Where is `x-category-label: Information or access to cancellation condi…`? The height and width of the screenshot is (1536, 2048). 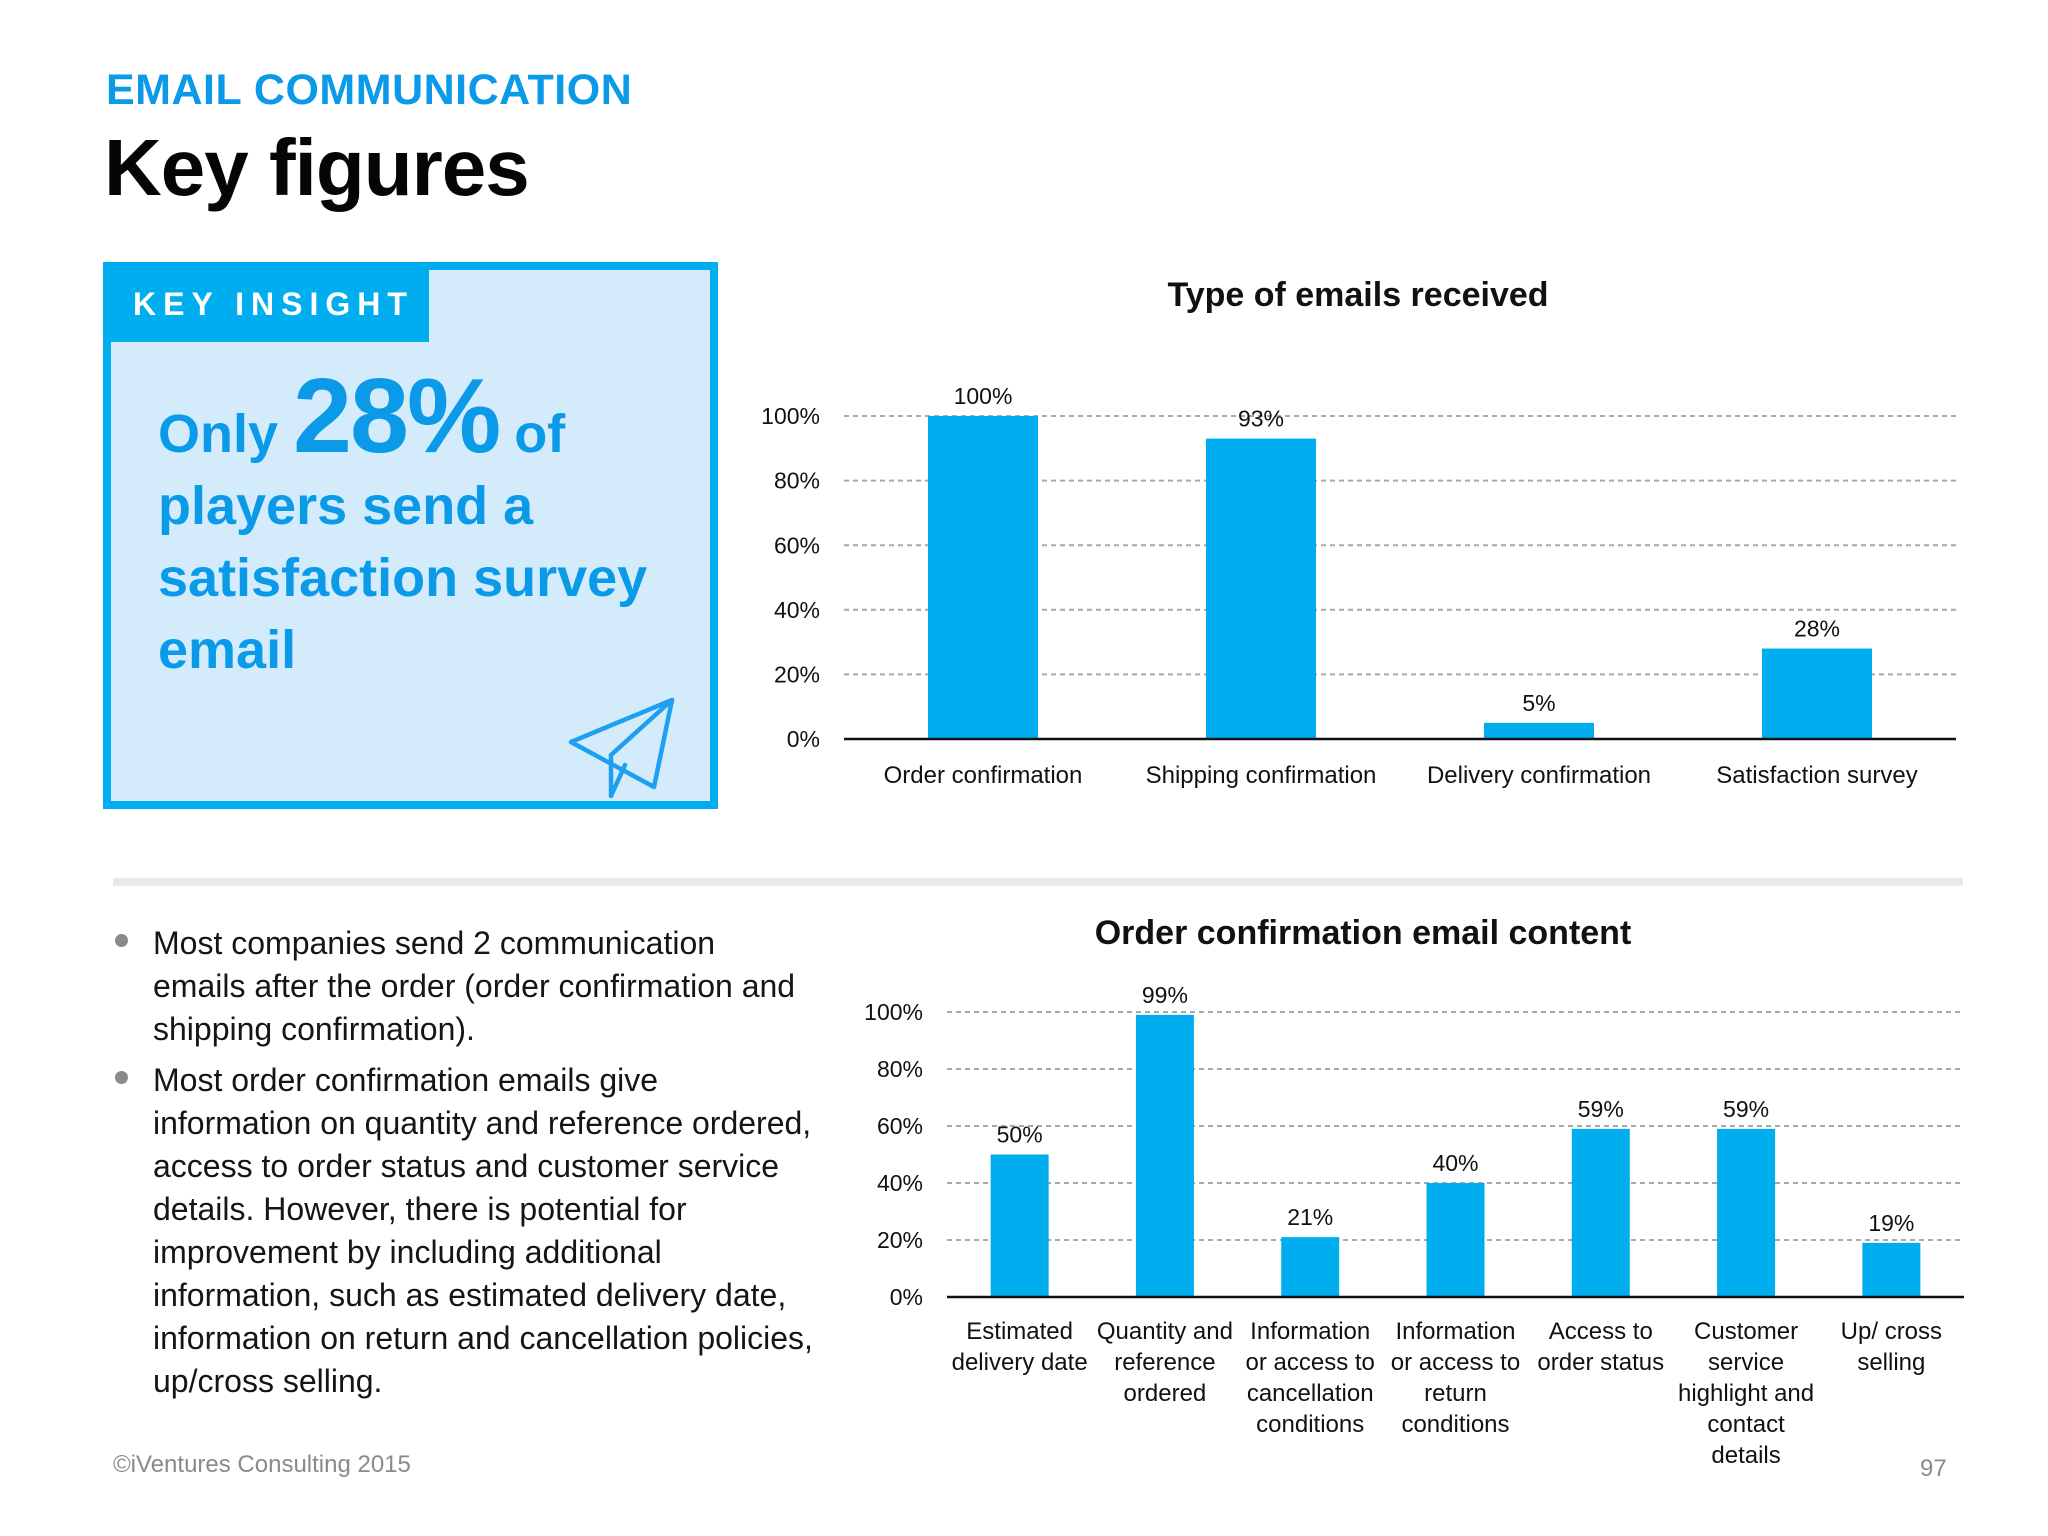
x-category-label: Information or access to cancellation condi… is located at coordinates (1310, 1378).